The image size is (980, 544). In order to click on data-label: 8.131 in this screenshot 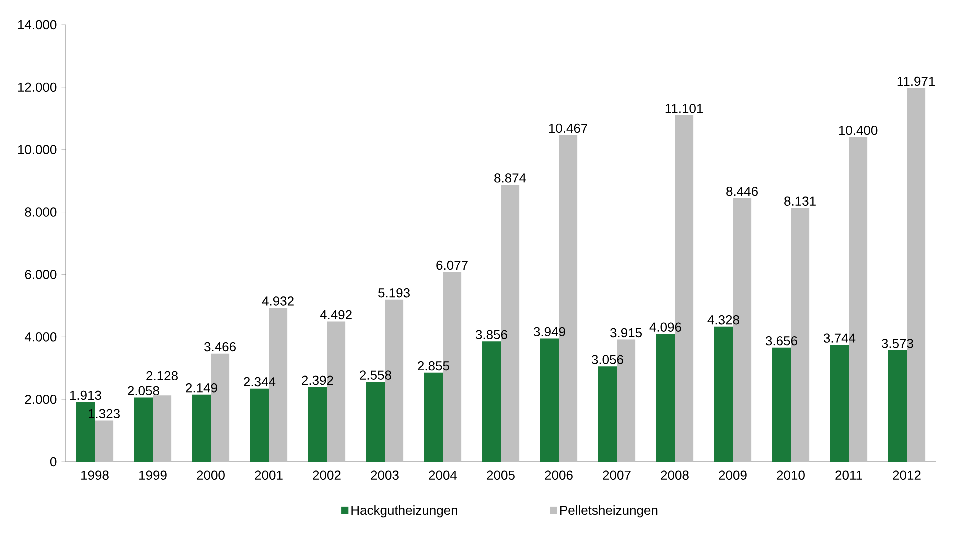, I will do `click(800, 201)`.